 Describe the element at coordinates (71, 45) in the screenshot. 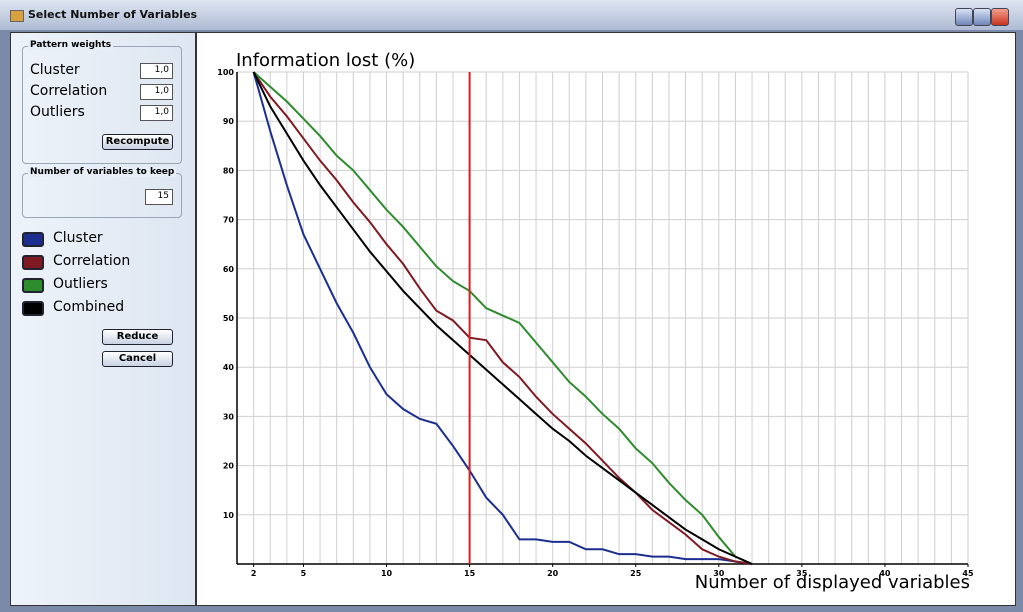

I see `group-title: Pattern weights` at that location.